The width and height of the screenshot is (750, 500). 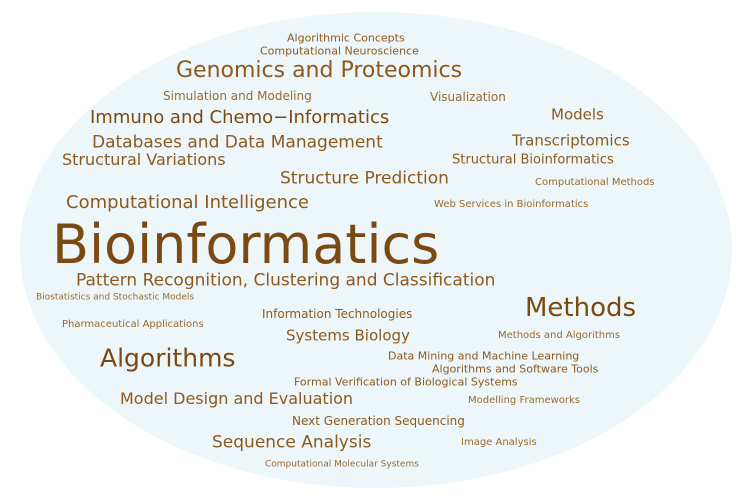 What do you see at coordinates (559, 335) in the screenshot?
I see `cloud-word: Methods and Algorithms` at bounding box center [559, 335].